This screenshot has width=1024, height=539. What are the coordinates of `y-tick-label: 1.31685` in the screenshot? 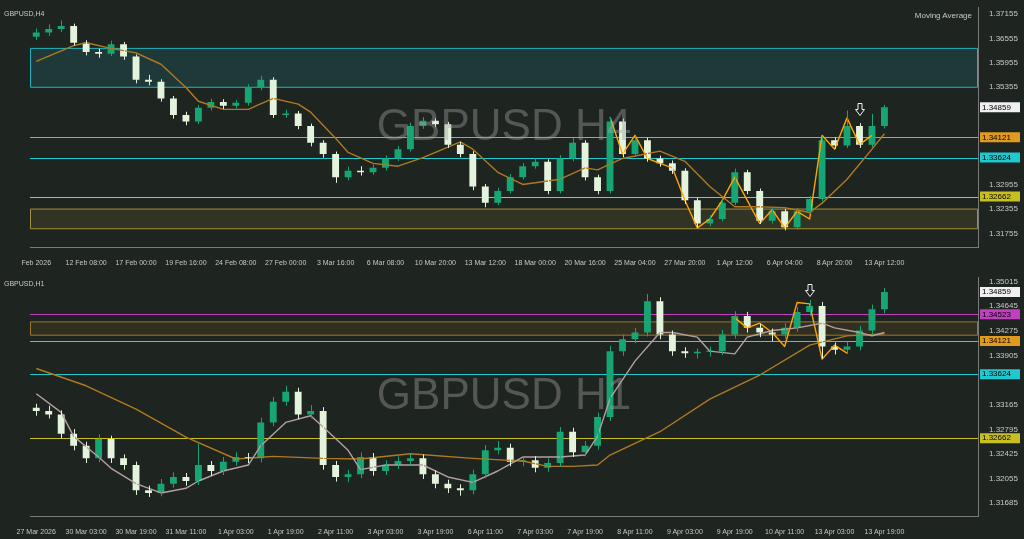 It's located at (1004, 503).